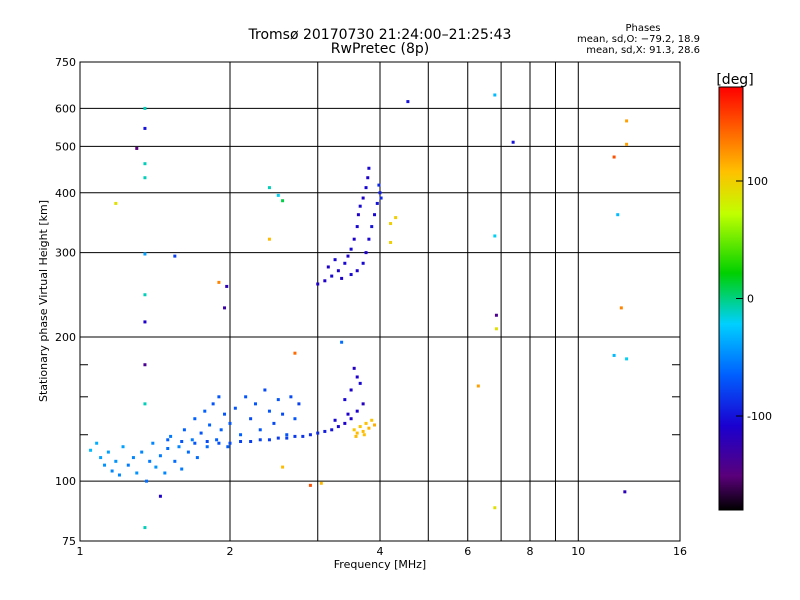  I want to click on stats-o-line: mean, sd,O: −79.2, 18.9, so click(638, 39).